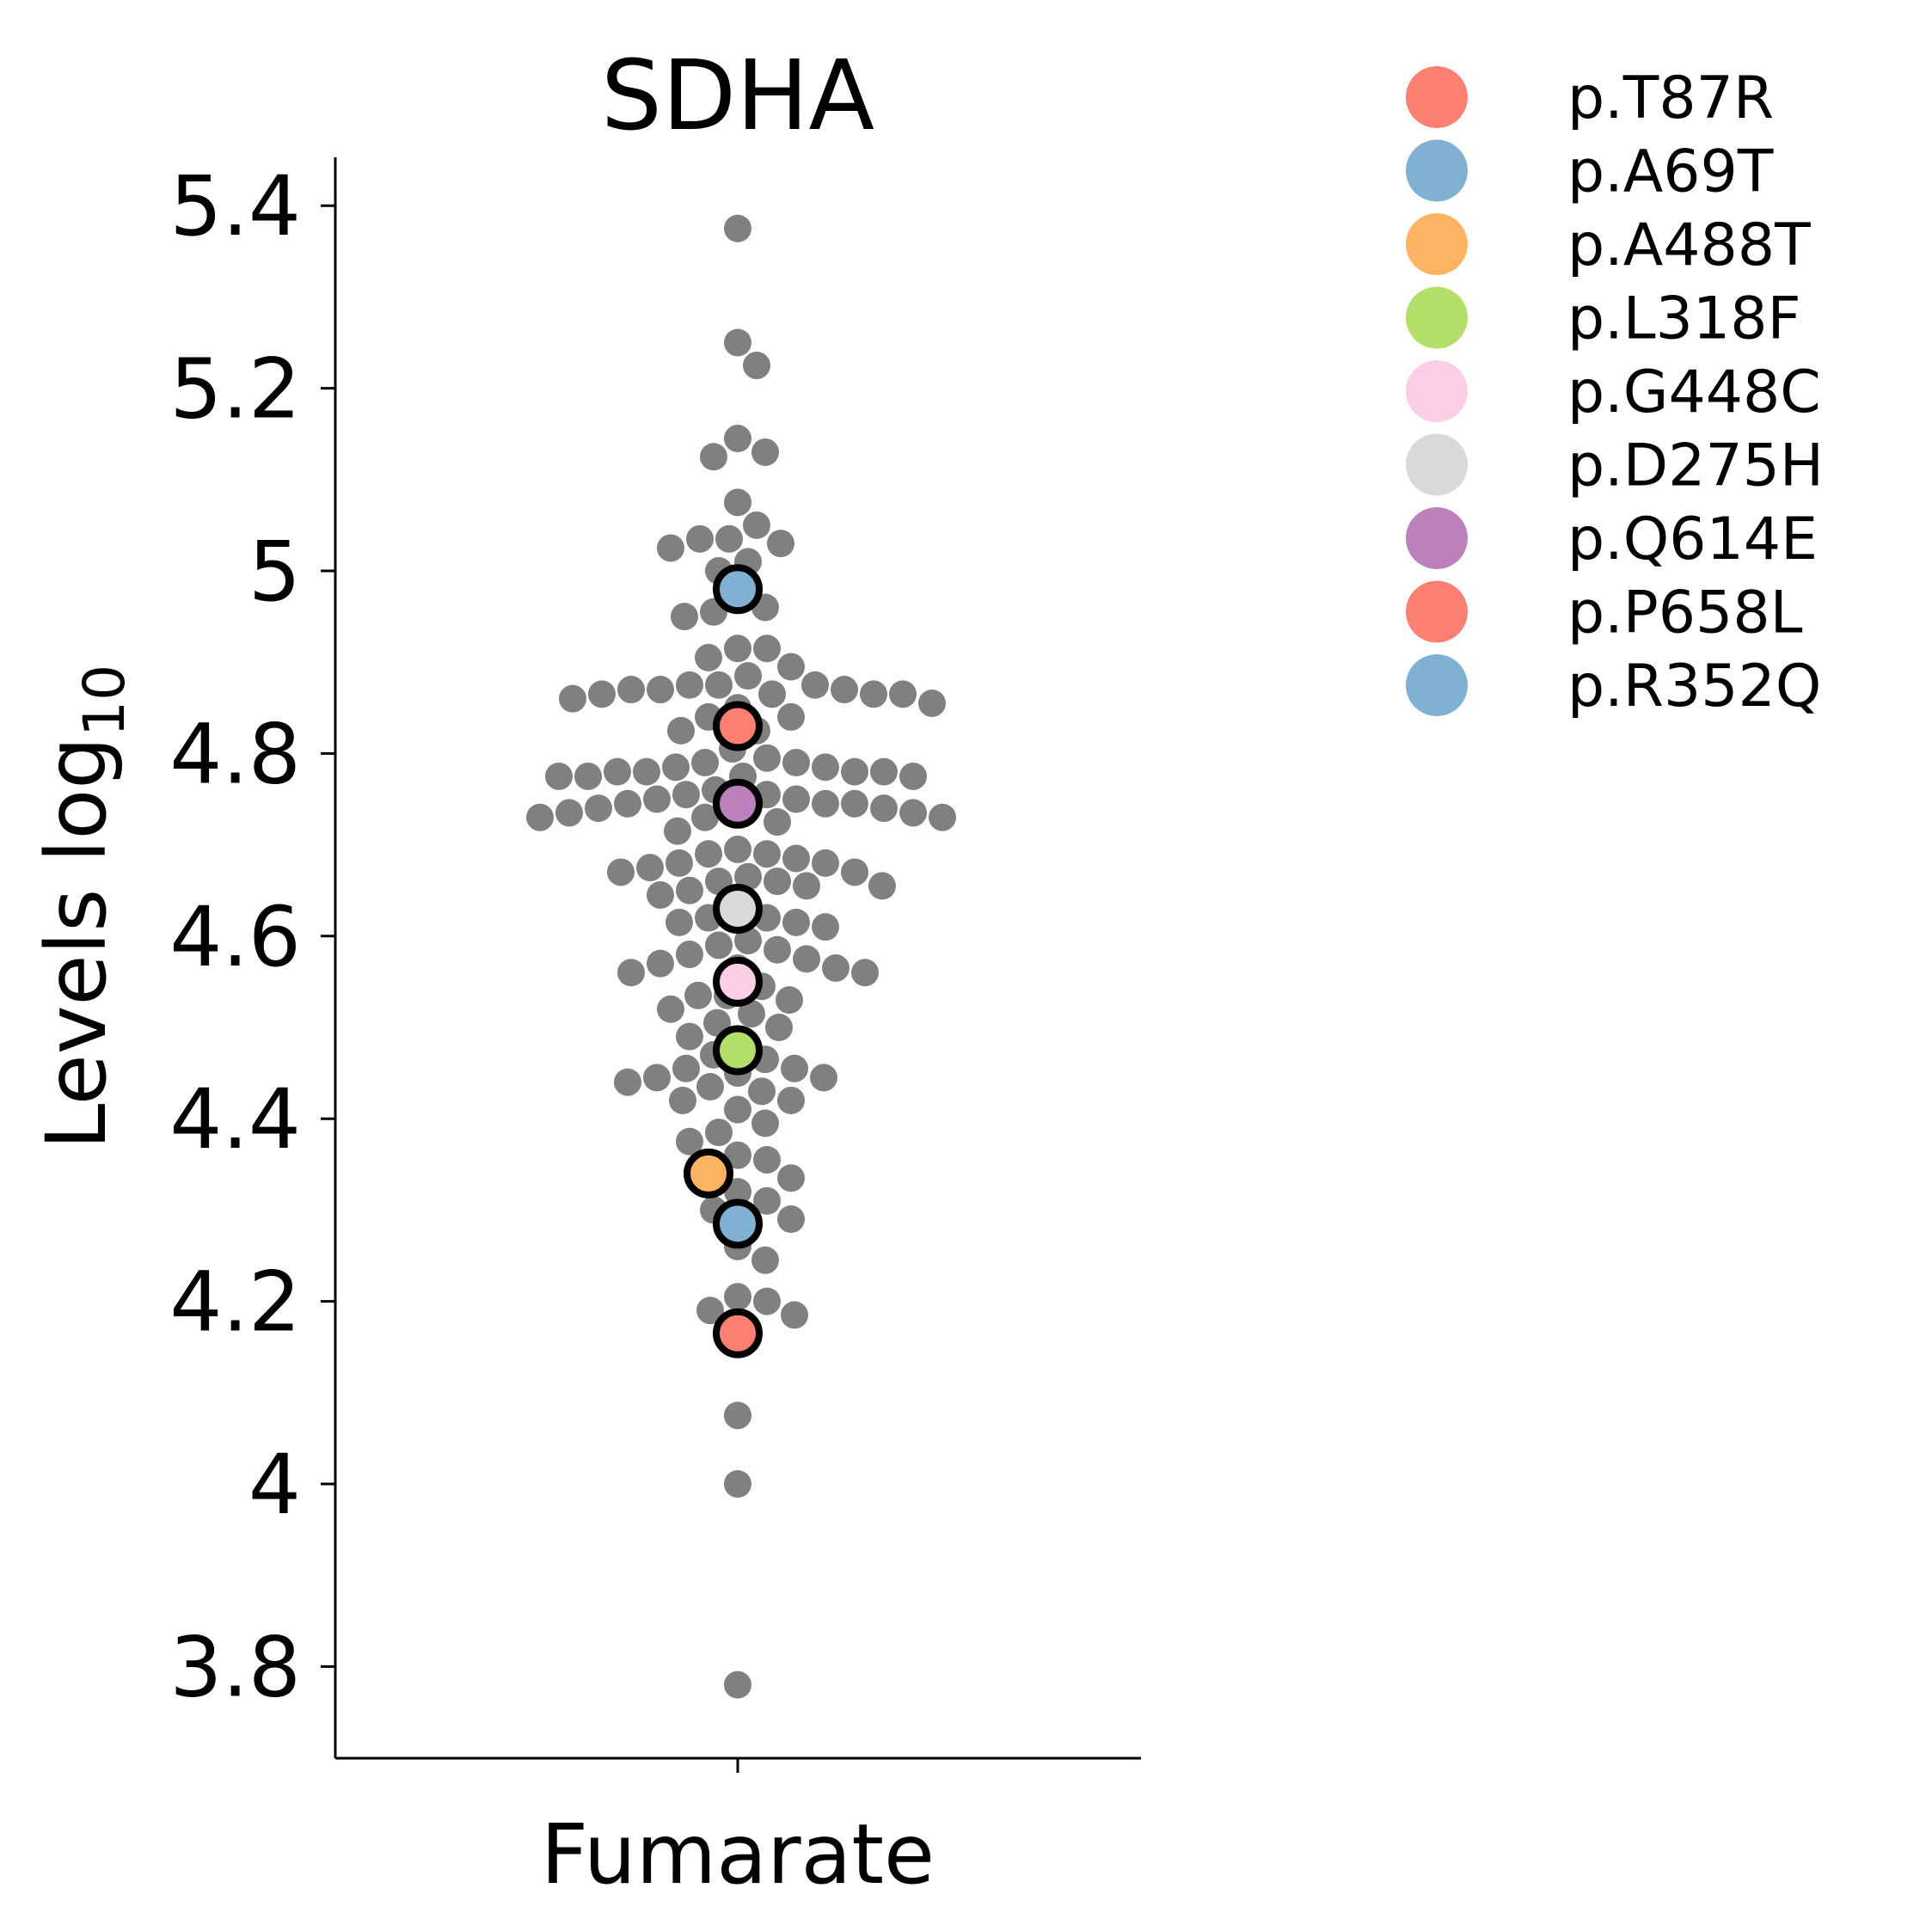 The image size is (1932, 1925). I want to click on legend-label: p.L318F, so click(1684, 319).